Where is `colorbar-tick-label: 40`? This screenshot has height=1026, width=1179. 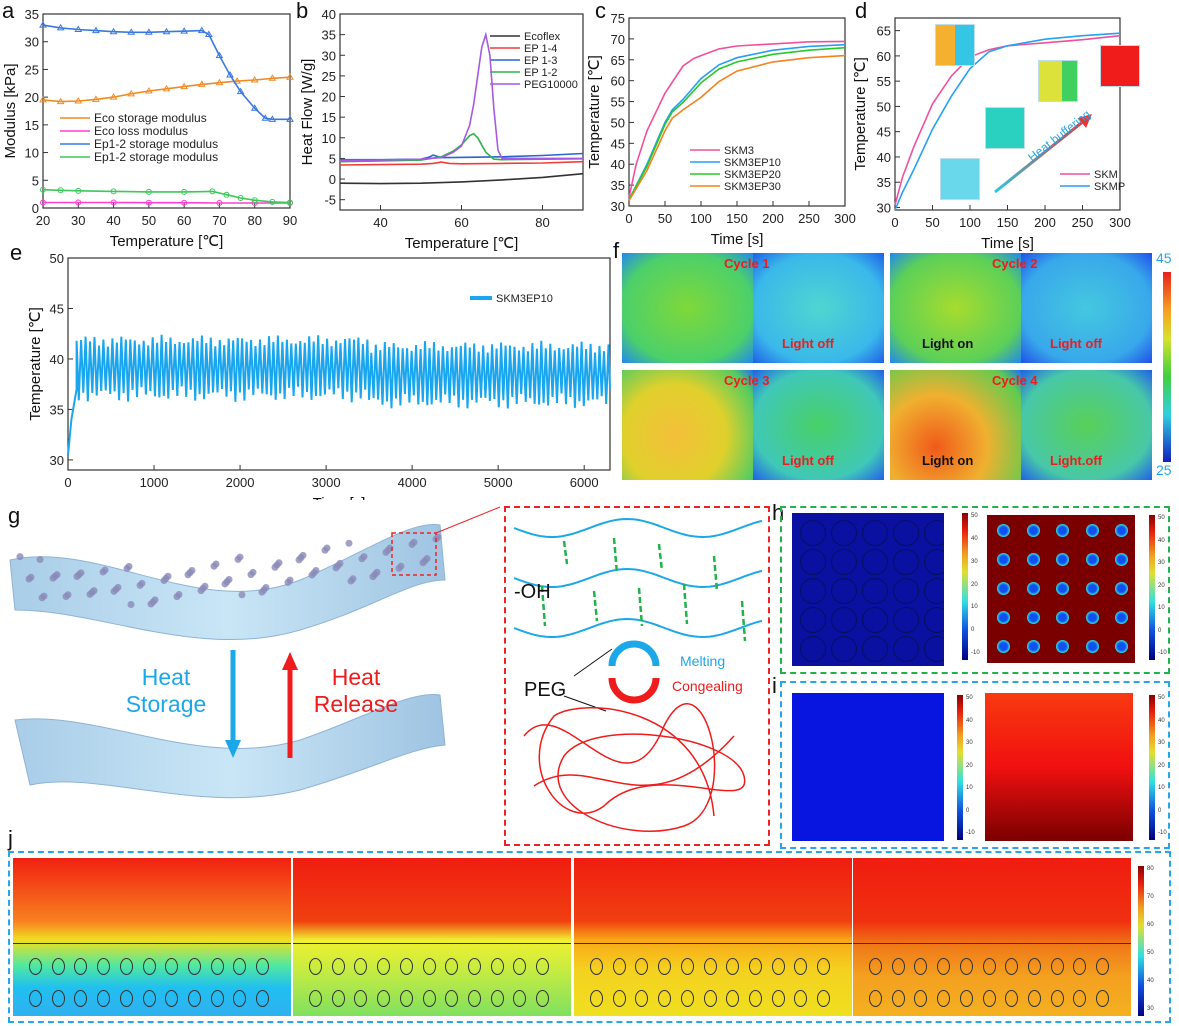
colorbar-tick-label: 40 is located at coordinates (1150, 981).